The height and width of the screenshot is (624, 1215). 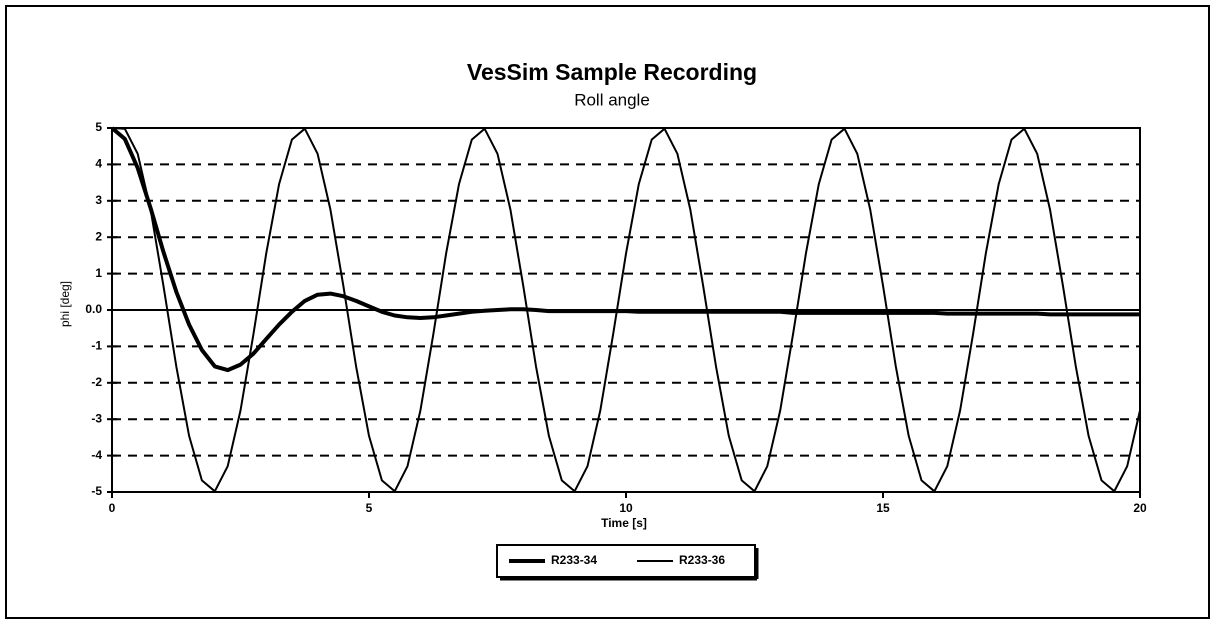 I want to click on x-tick-label: 15, so click(x=883, y=508).